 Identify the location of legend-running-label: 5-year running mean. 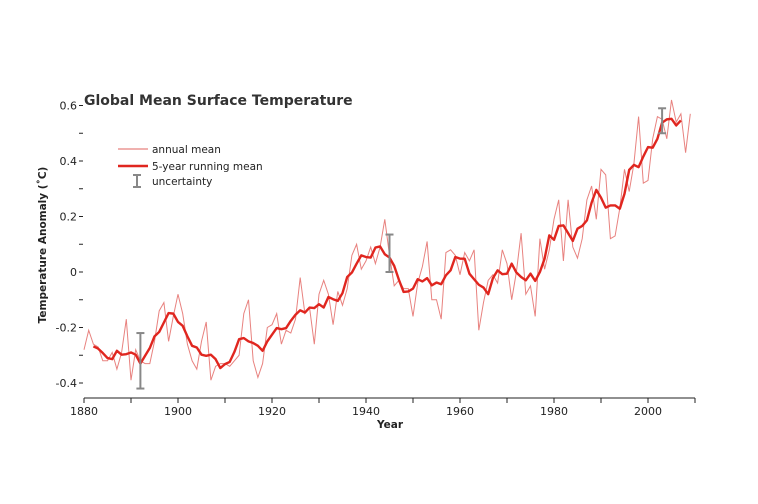
(207, 167).